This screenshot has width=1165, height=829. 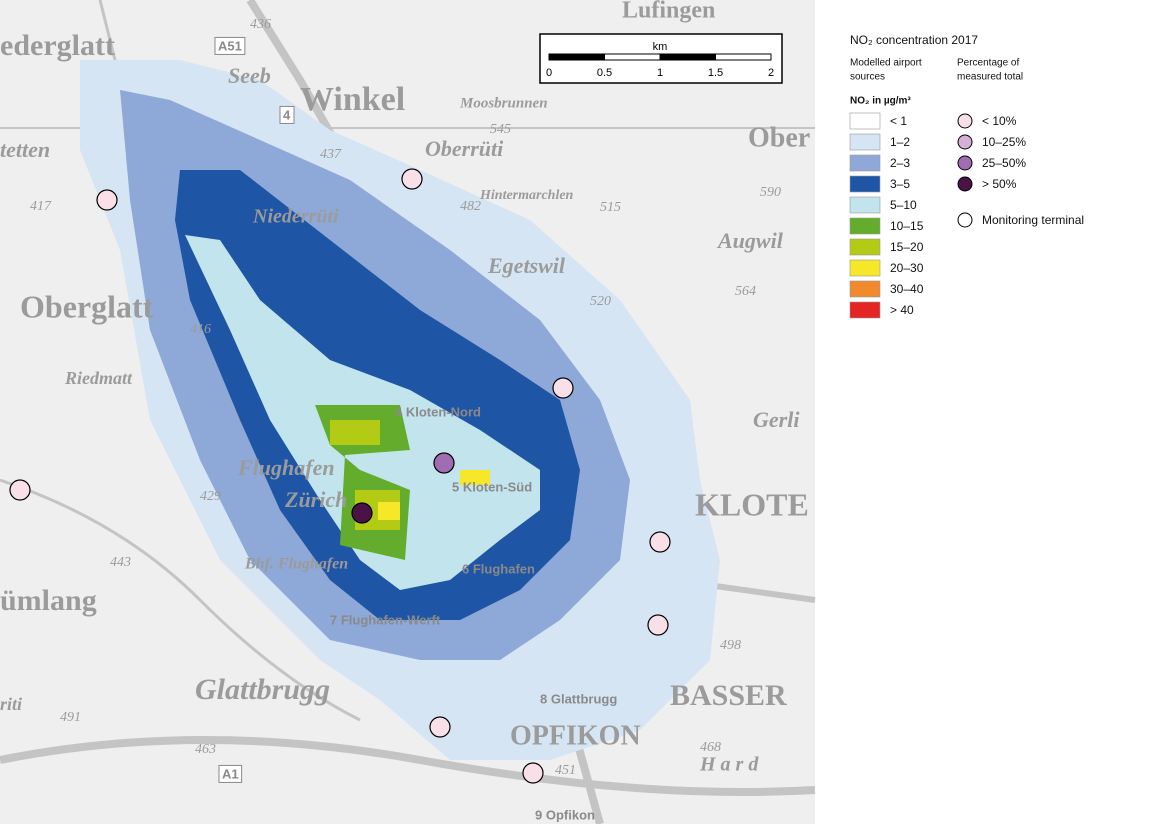 What do you see at coordinates (578, 698) in the screenshot?
I see `road-label: 8 Glattbrugg` at bounding box center [578, 698].